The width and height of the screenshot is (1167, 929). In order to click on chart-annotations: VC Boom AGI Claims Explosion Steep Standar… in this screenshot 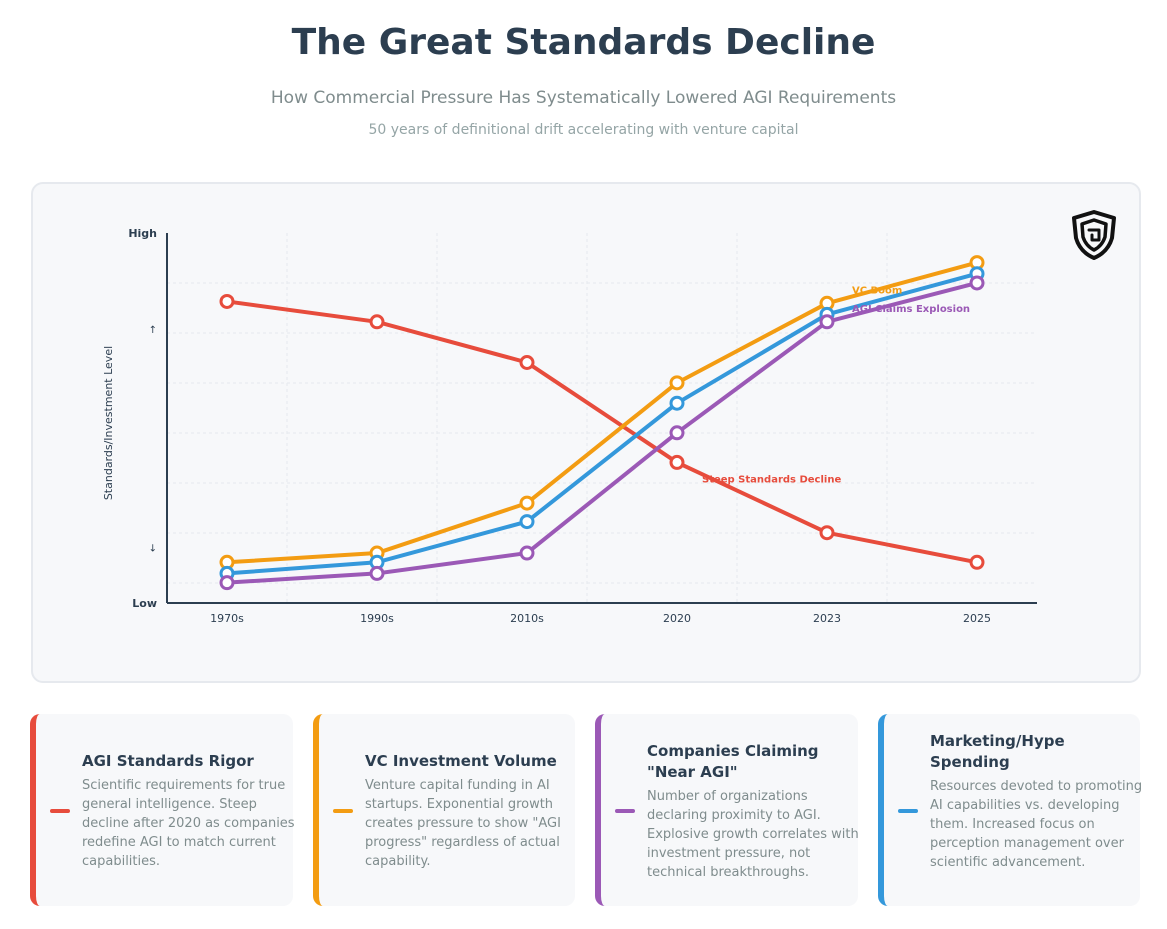, I will do `click(836, 385)`.